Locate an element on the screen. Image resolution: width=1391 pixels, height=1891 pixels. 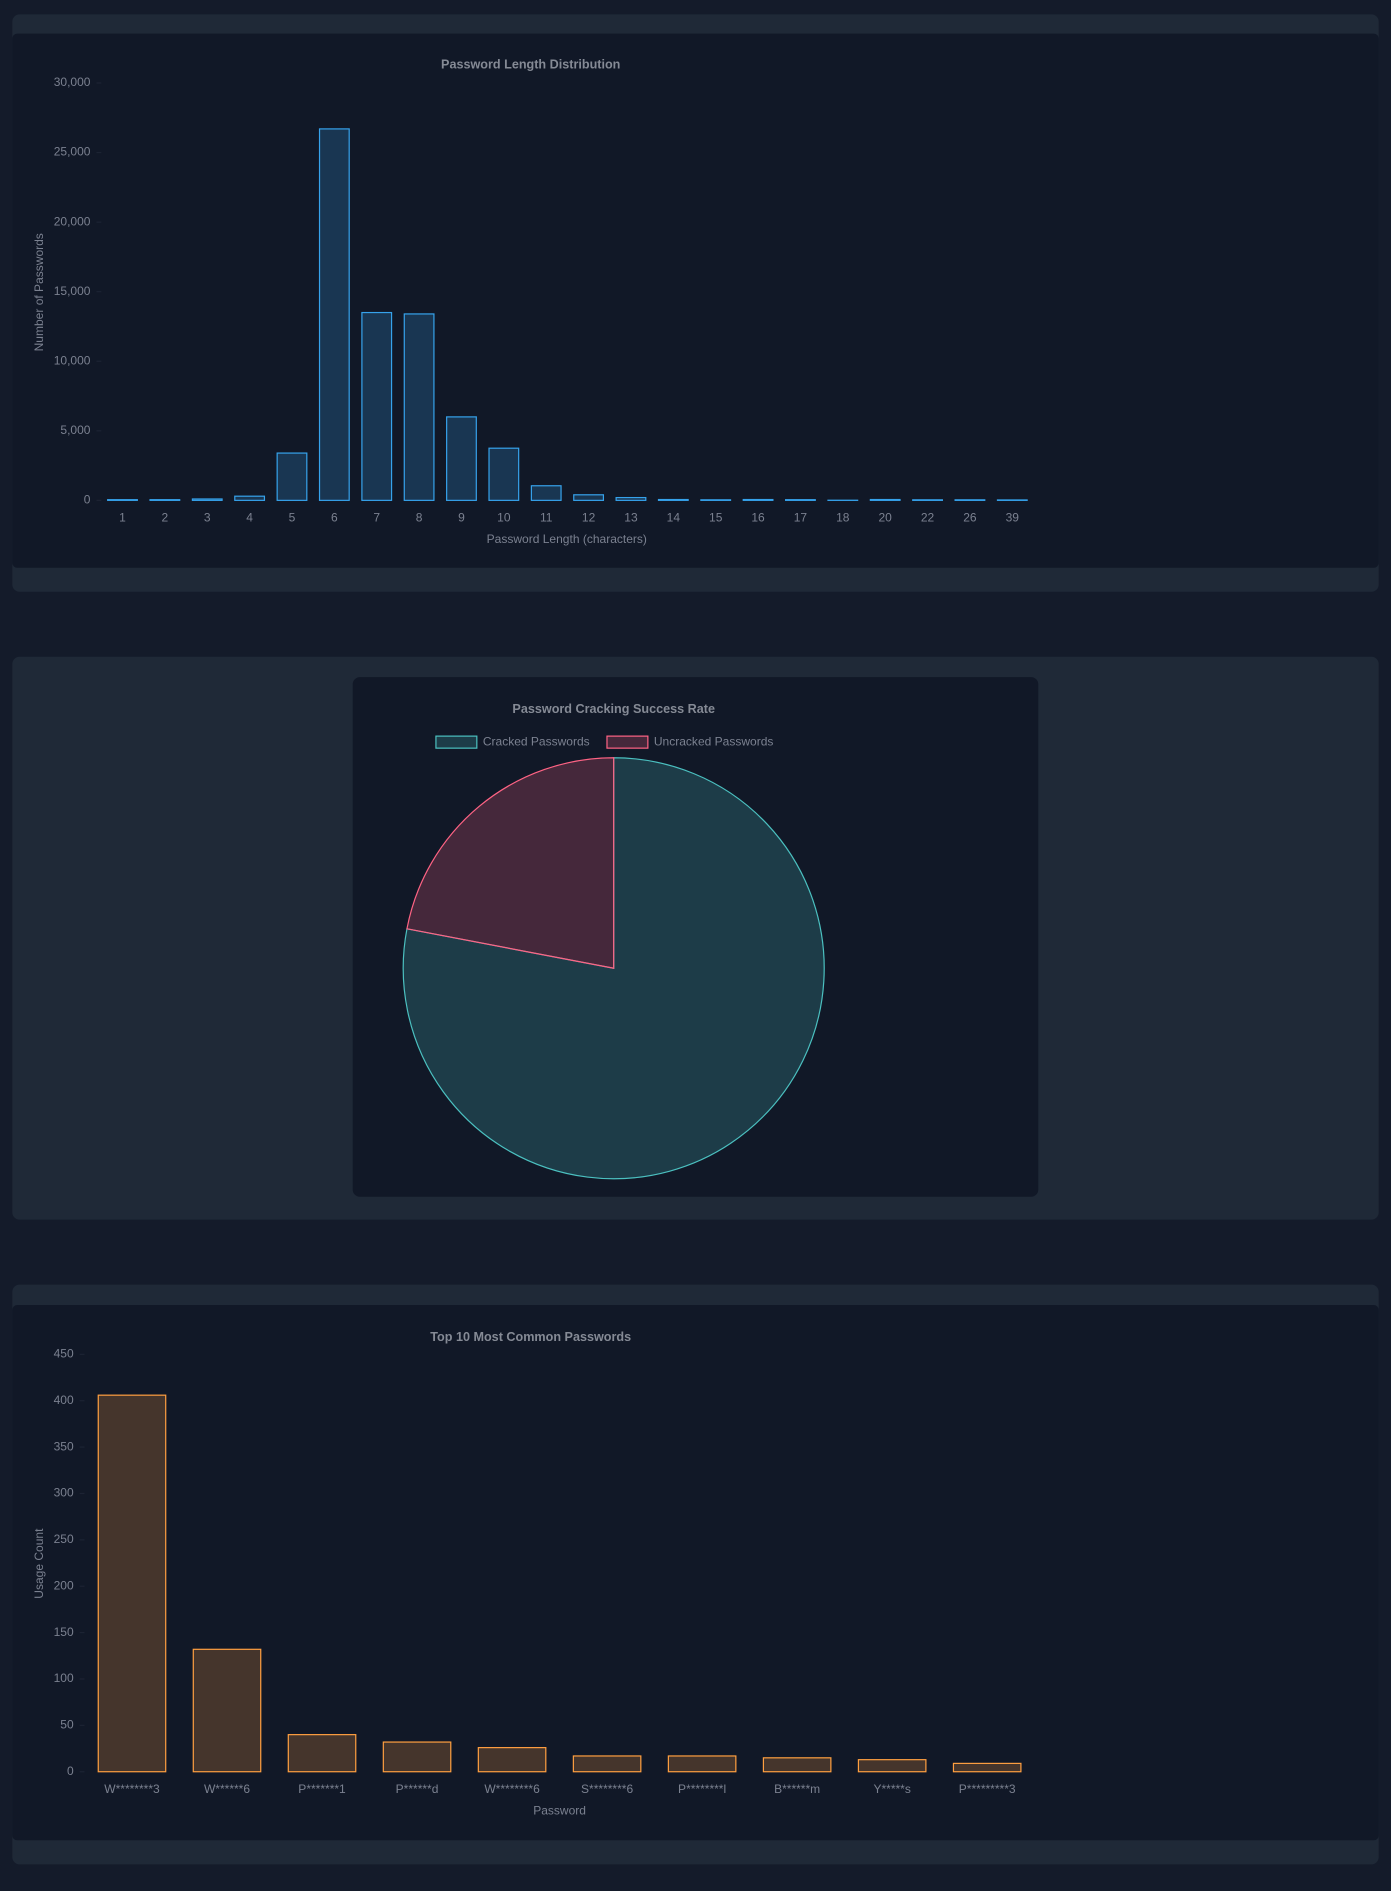
x-tick-label: 15 is located at coordinates (716, 518).